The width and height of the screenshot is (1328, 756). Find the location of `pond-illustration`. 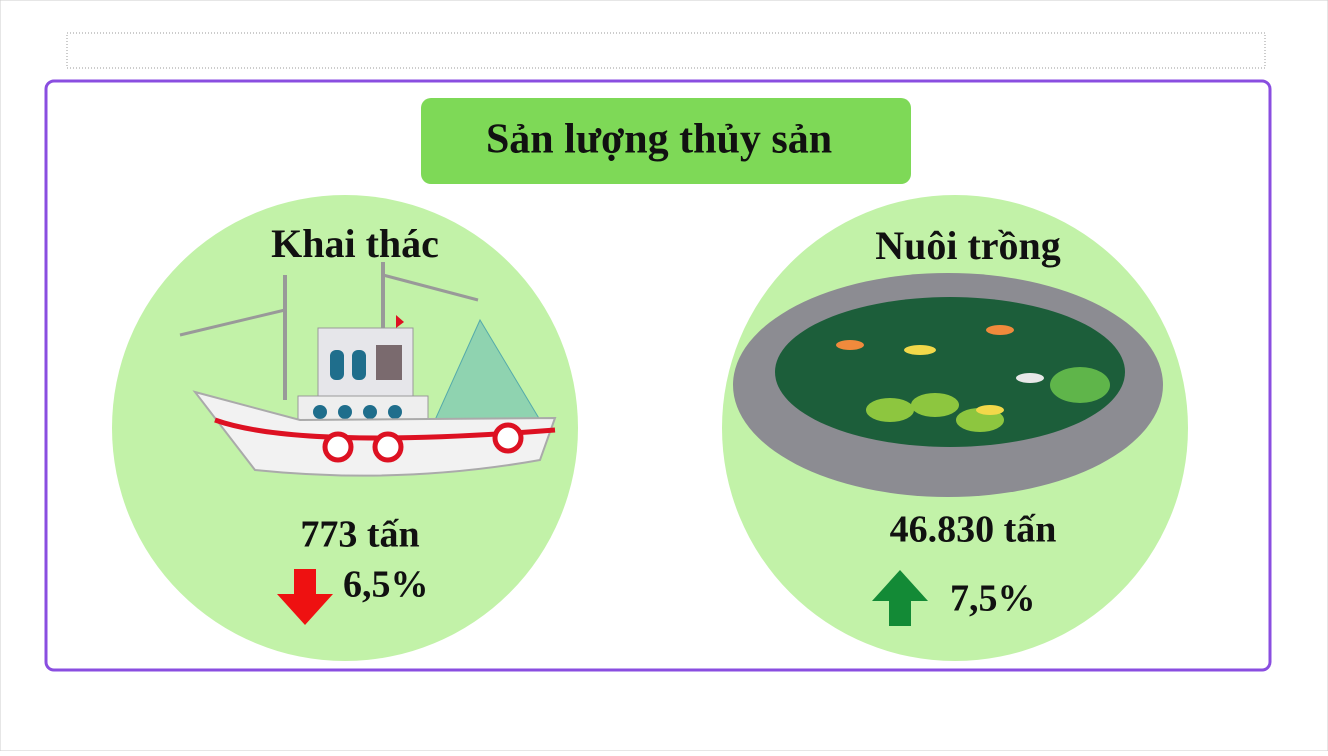

pond-illustration is located at coordinates (948, 385).